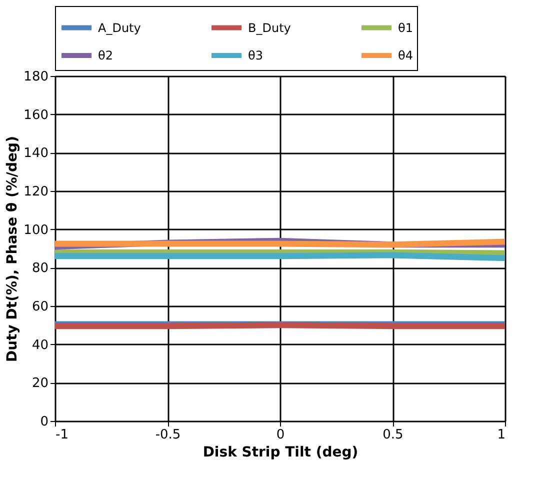 Image resolution: width=541 pixels, height=481 pixels. What do you see at coordinates (36, 192) in the screenshot?
I see `y-tick-label: 120` at bounding box center [36, 192].